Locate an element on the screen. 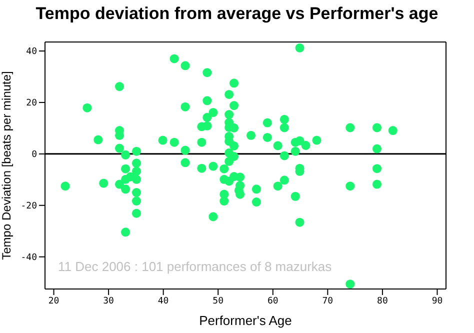  y-tick-label: 0 is located at coordinates (34, 155).